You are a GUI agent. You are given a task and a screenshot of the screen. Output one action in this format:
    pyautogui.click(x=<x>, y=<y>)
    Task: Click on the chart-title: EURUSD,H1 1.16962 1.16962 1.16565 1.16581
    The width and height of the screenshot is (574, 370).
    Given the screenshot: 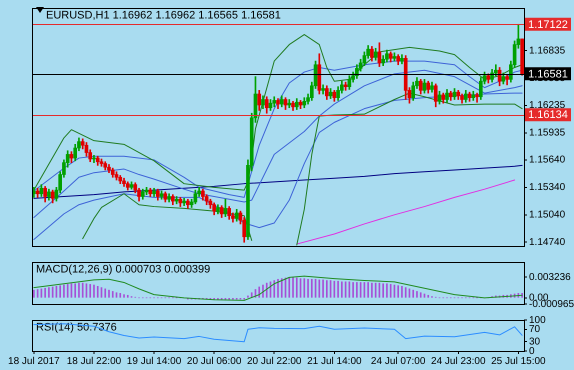 What is the action you would take?
    pyautogui.click(x=163, y=16)
    